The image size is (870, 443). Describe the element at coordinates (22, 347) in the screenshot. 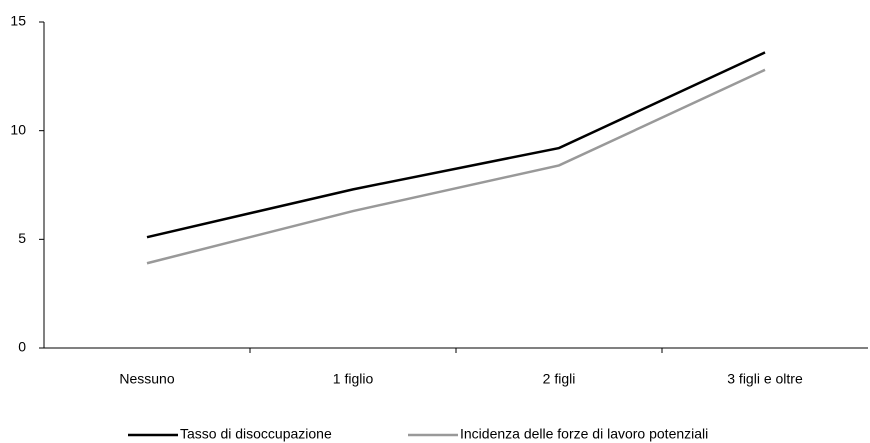

I see `y-tick-label: 0` at that location.